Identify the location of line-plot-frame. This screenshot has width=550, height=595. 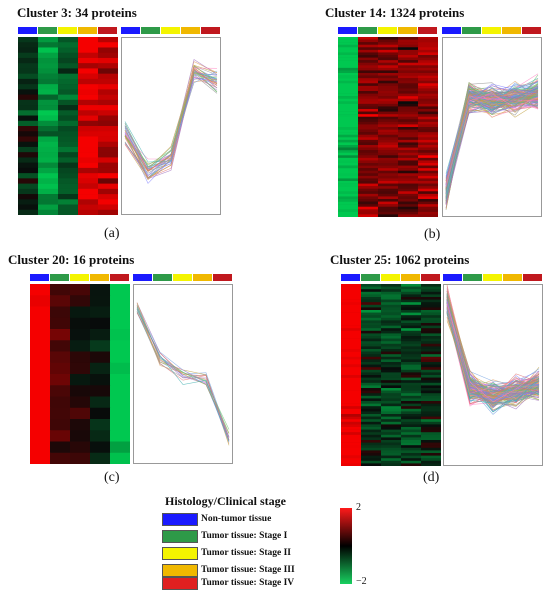
(492, 127).